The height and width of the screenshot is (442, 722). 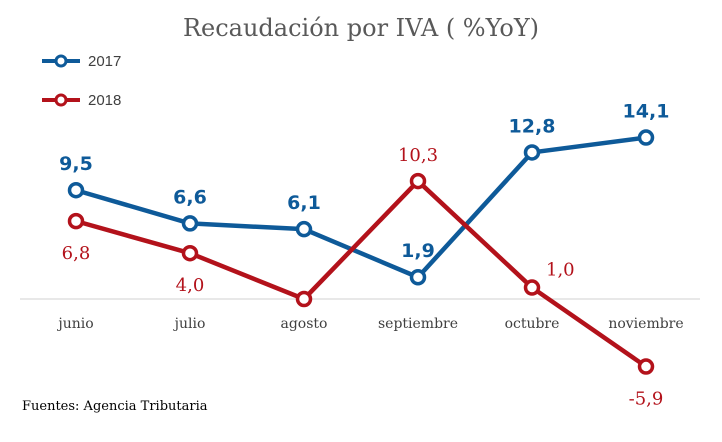 I want to click on x-tick-label: junio, so click(x=74, y=324).